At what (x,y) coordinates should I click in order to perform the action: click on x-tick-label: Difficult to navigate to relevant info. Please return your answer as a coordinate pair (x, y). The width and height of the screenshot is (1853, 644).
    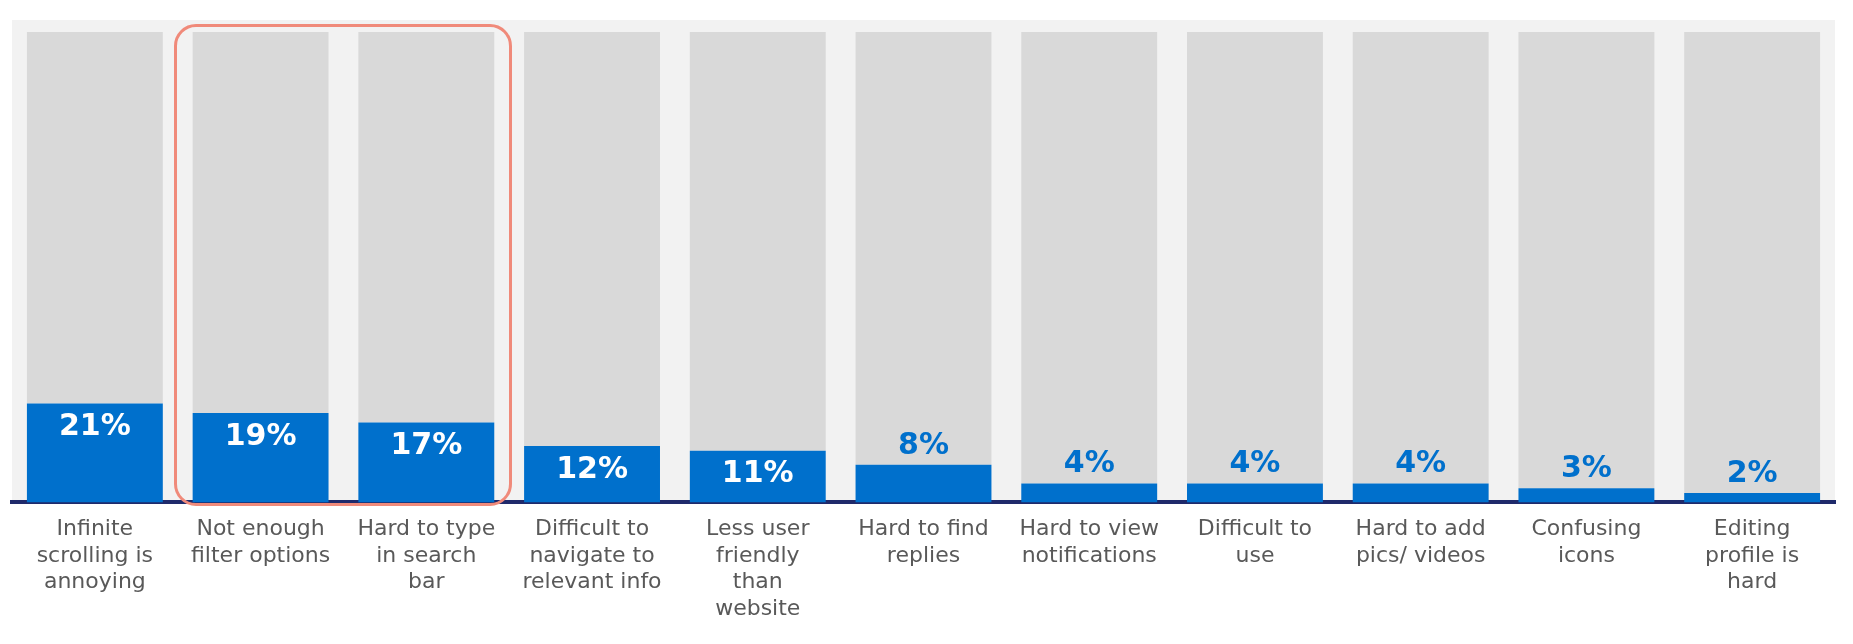
    Looking at the image, I should click on (592, 554).